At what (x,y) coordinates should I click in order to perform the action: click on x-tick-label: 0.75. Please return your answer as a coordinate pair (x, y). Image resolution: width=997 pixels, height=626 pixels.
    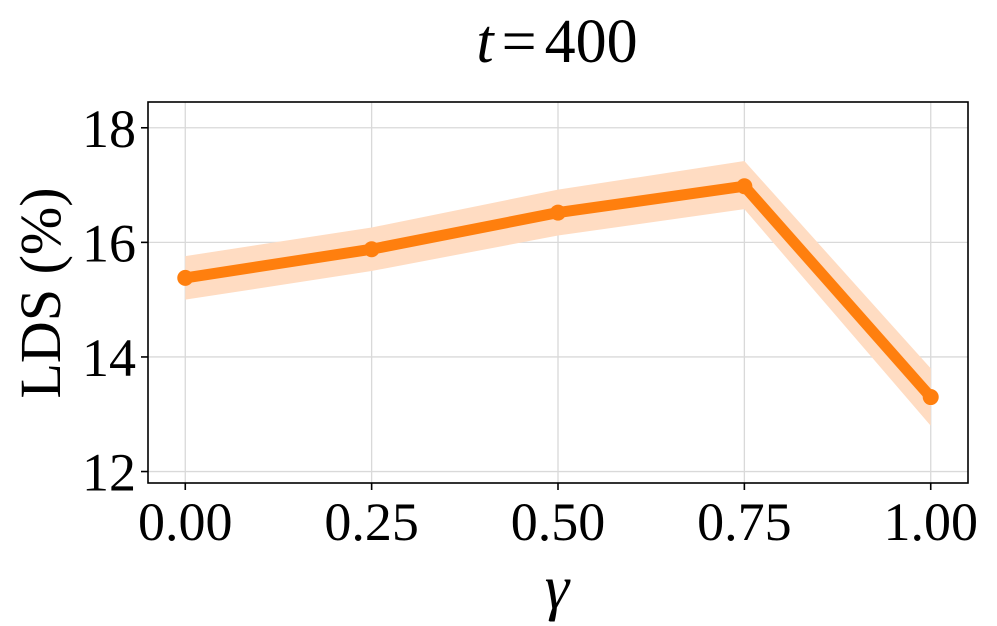
    Looking at the image, I should click on (744, 522).